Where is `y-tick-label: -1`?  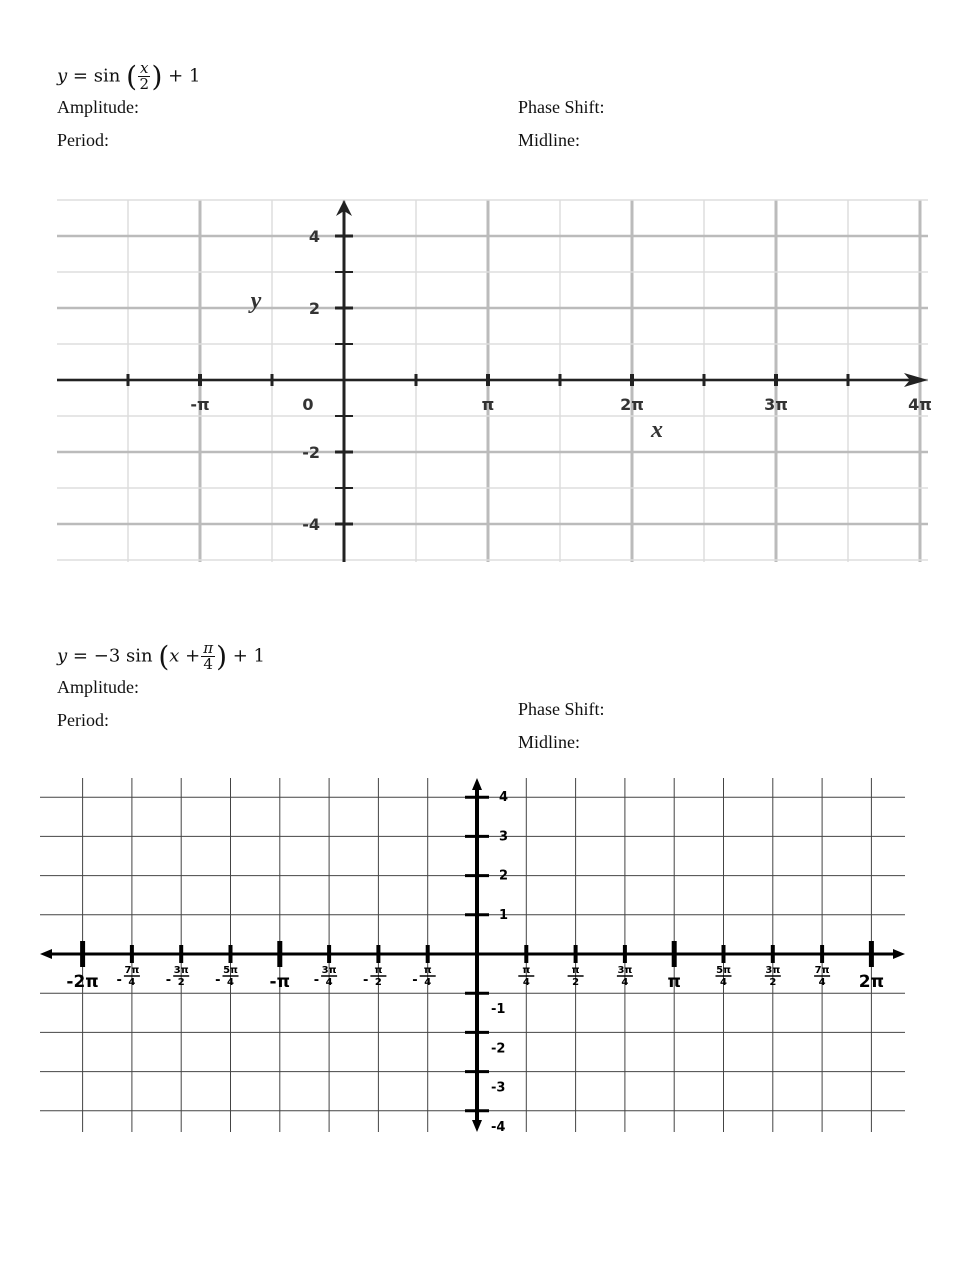
y-tick-label: -1 is located at coordinates (498, 1009).